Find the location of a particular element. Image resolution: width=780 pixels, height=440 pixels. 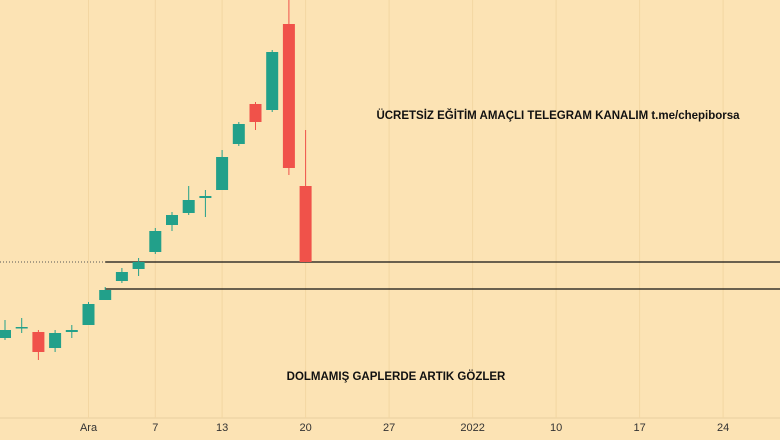

x-tick-label: 2022 is located at coordinates (472, 428).